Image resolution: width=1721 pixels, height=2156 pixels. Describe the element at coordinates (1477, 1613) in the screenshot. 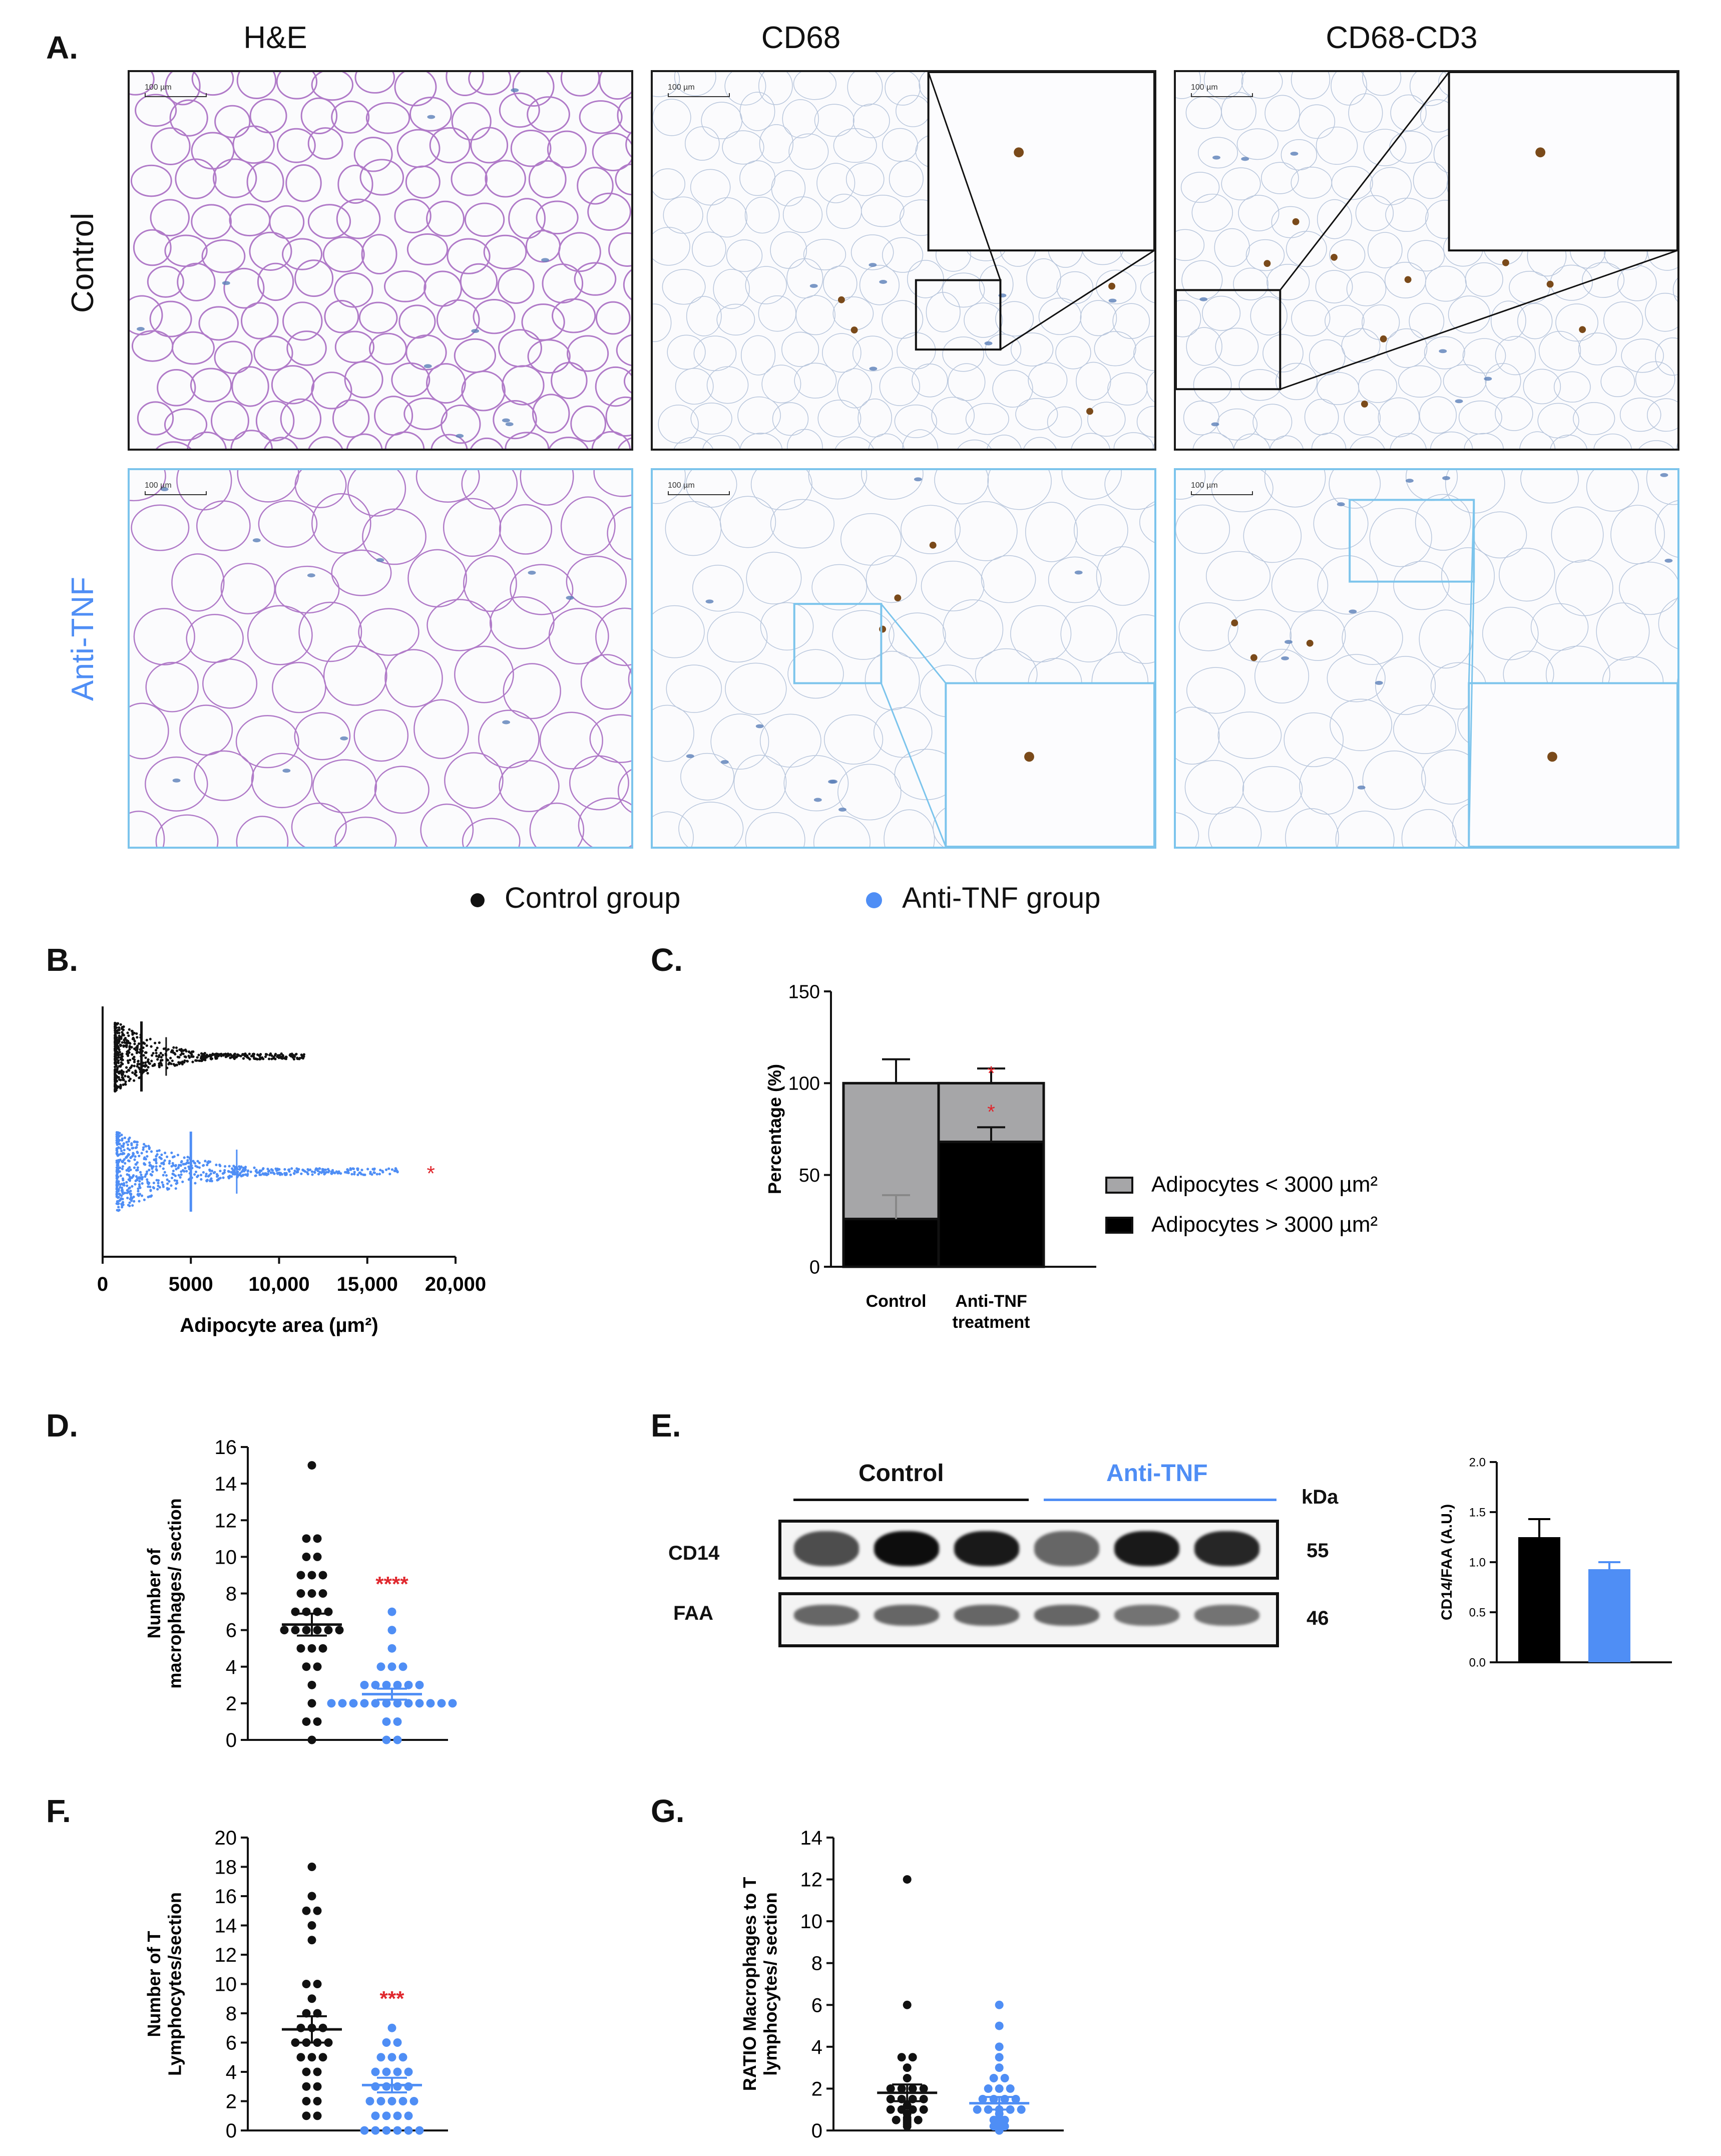

I see `e-y-tick-label: 0.5` at that location.